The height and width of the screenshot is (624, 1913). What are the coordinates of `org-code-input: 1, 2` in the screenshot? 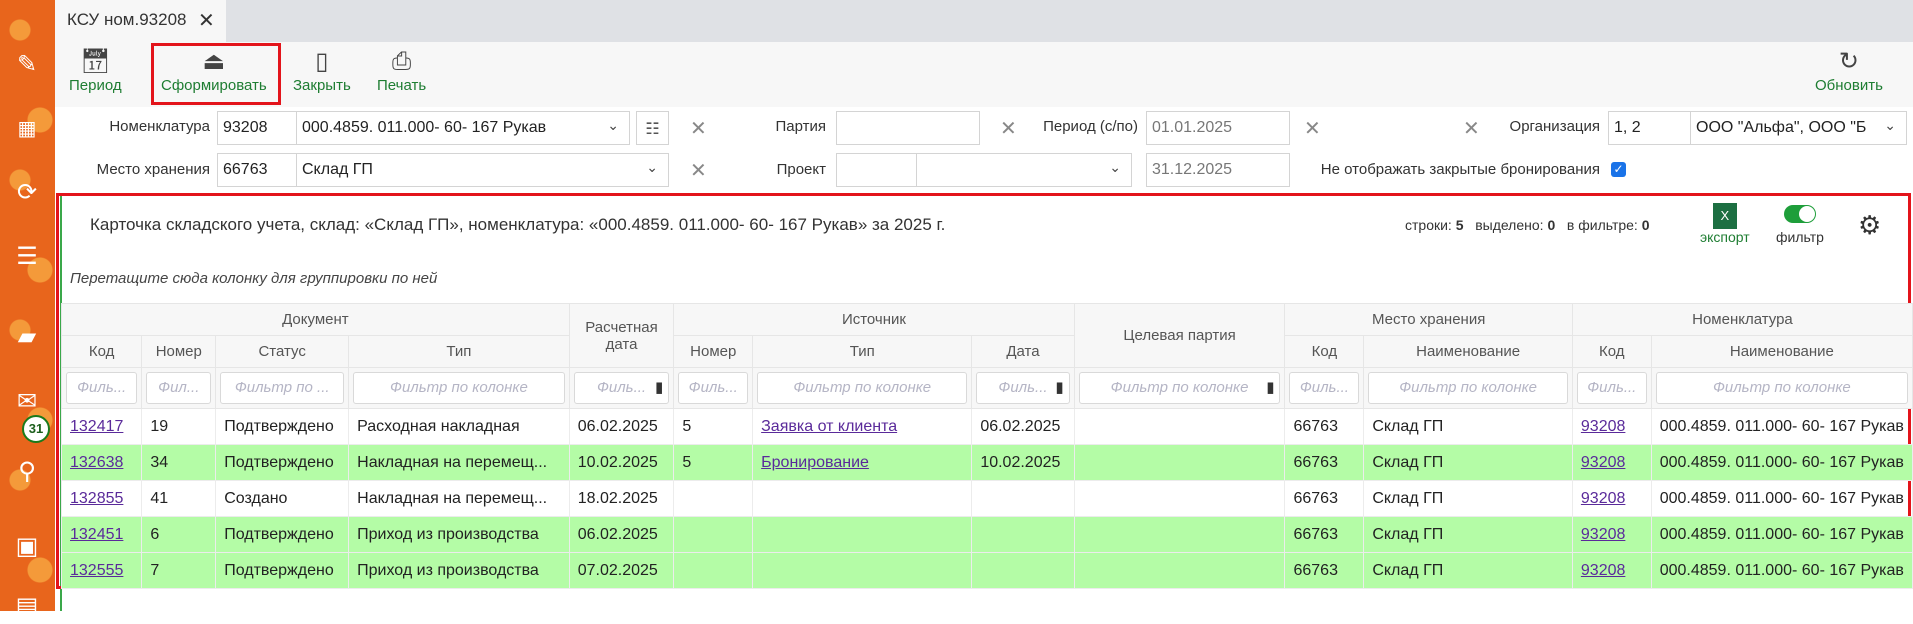 It's located at (1649, 128).